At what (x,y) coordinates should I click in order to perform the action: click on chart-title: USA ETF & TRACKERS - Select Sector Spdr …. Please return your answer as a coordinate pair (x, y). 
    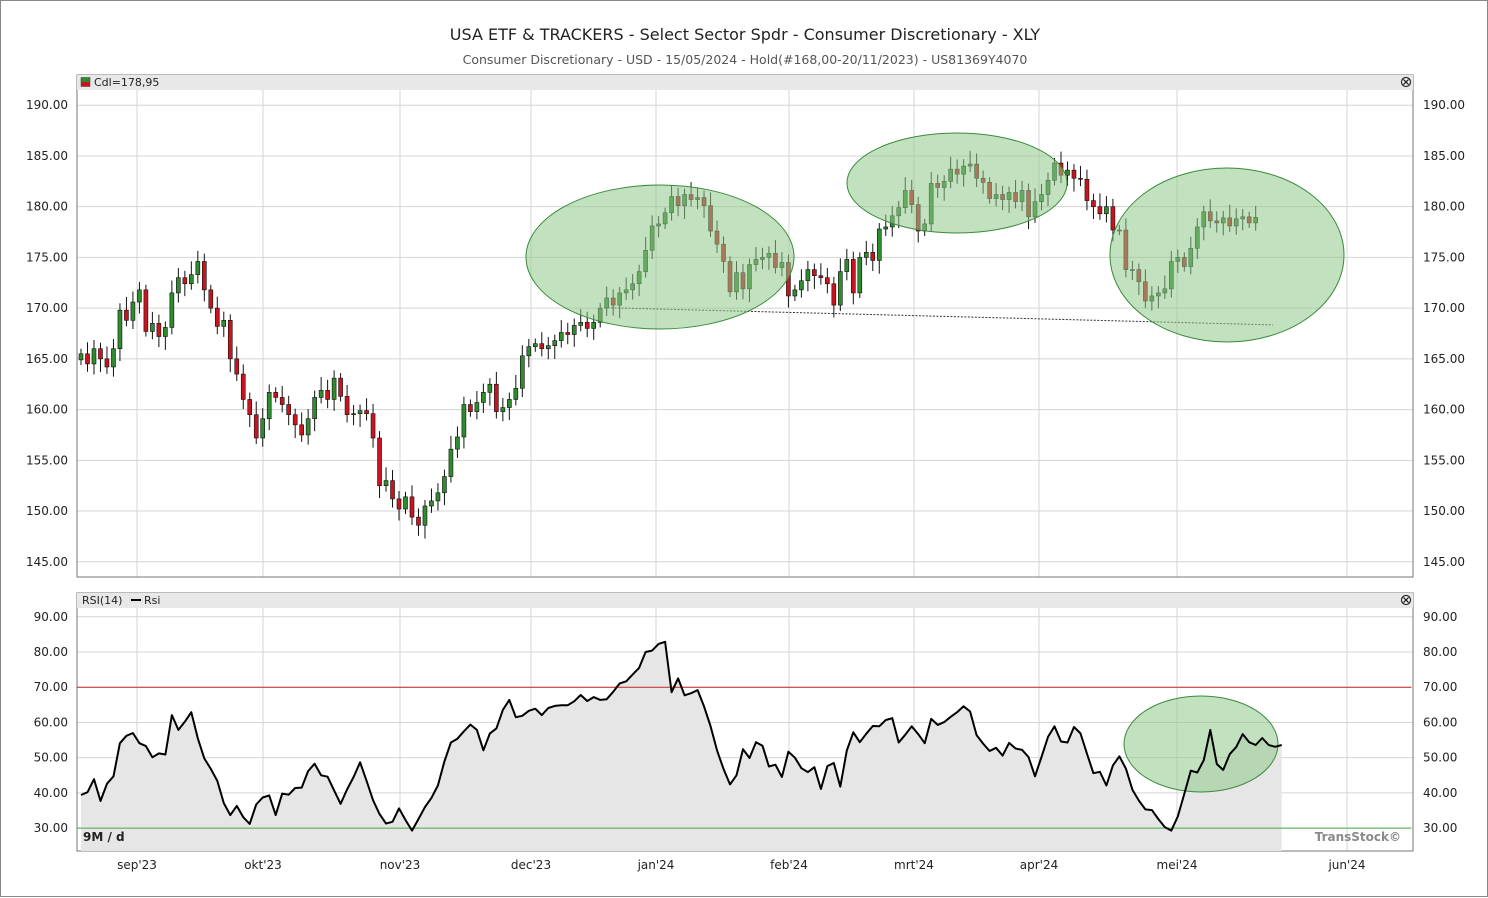
    Looking at the image, I should click on (745, 34).